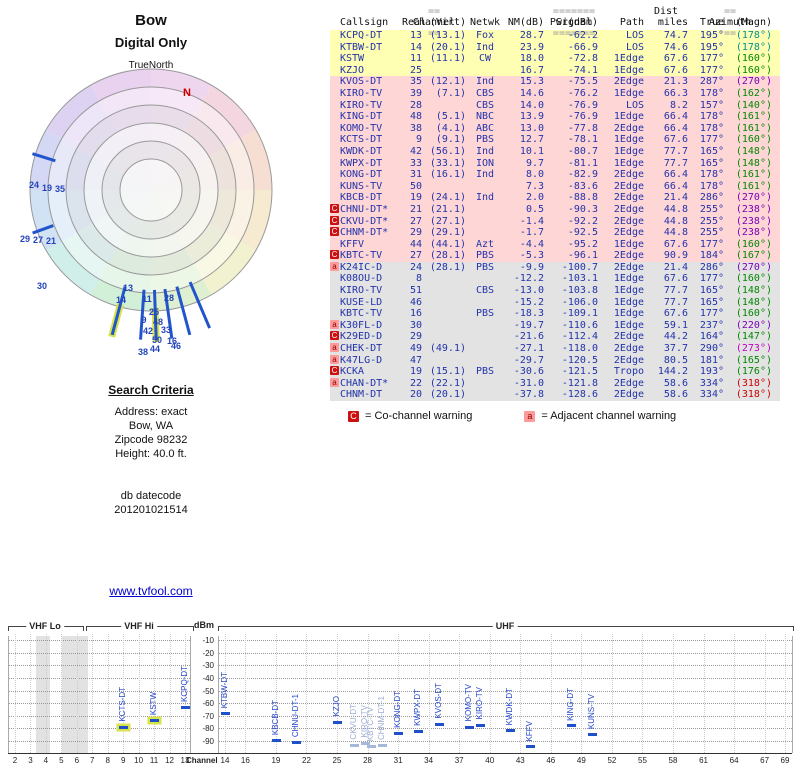 The height and width of the screenshot is (768, 800). I want to click on radar-channel-label: 19, so click(47, 188).